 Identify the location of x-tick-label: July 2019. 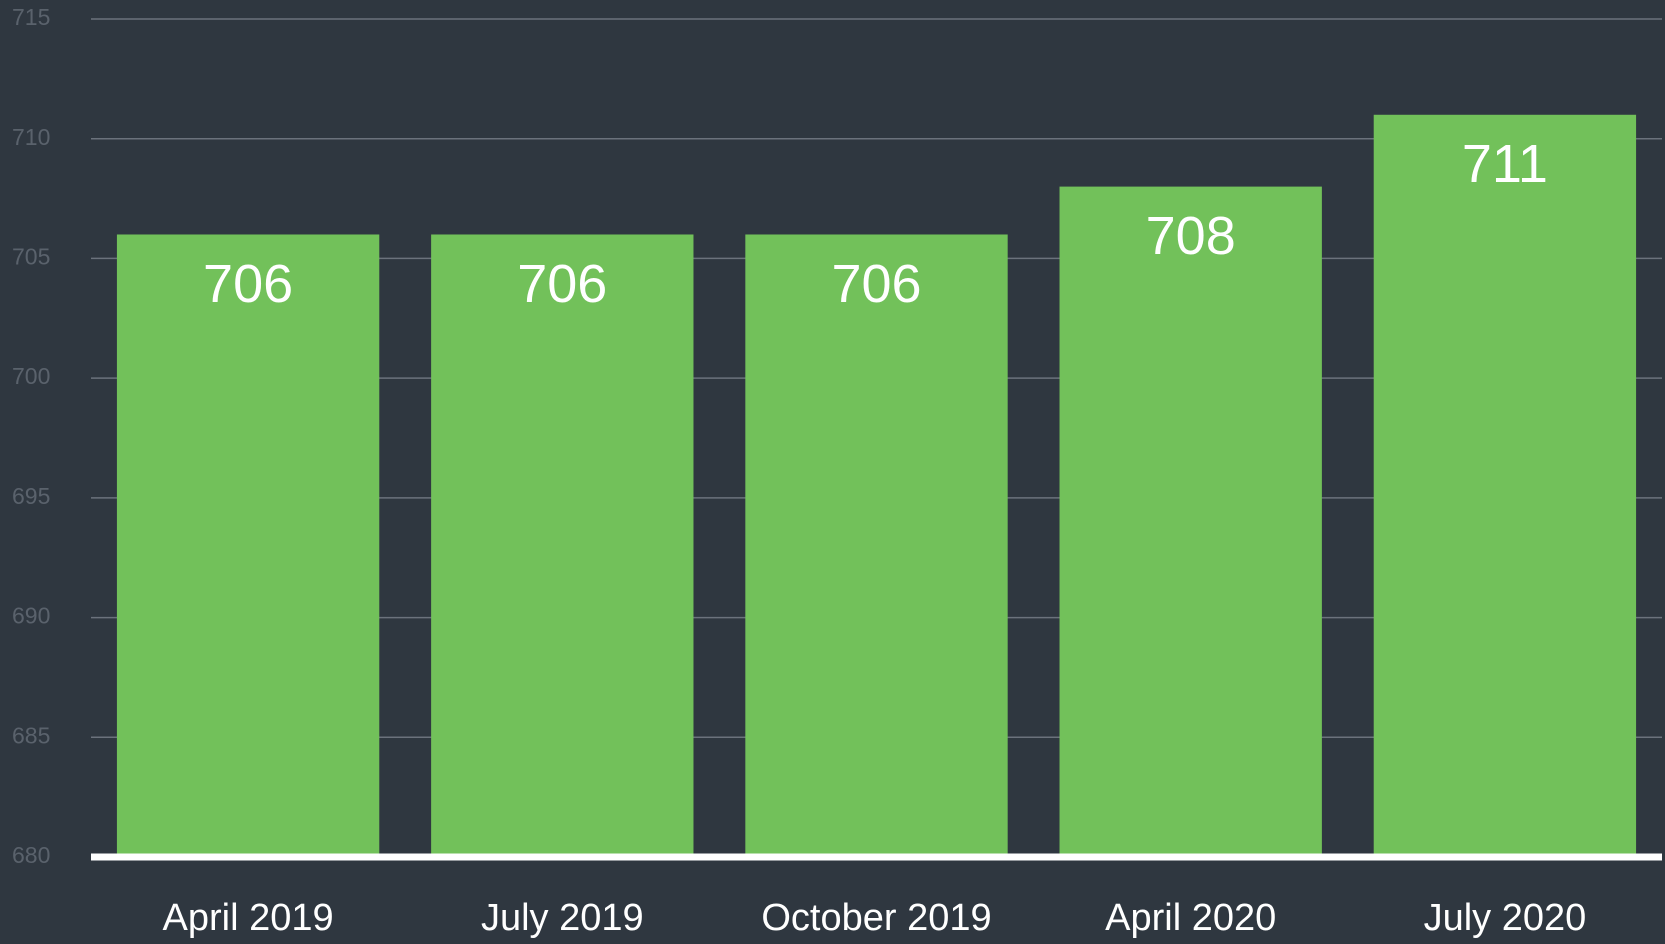
(562, 918).